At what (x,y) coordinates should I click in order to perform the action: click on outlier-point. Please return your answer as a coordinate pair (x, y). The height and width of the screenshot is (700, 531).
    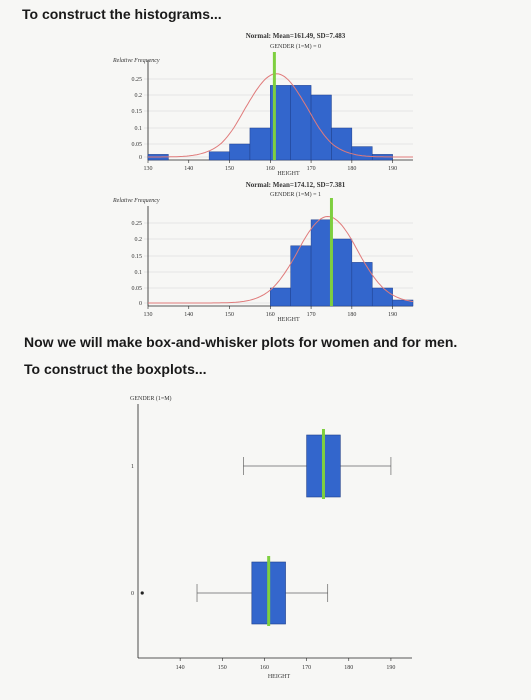
    Looking at the image, I should click on (142, 593).